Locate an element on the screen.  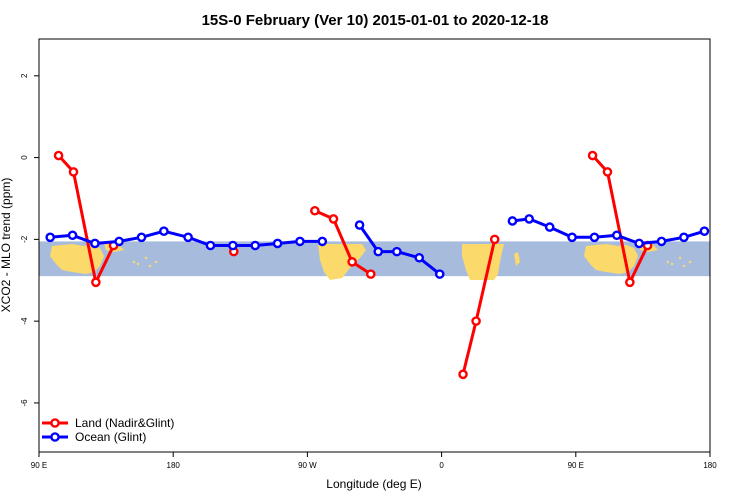
legend-label: Ocean (Glint) is located at coordinates (110, 437).